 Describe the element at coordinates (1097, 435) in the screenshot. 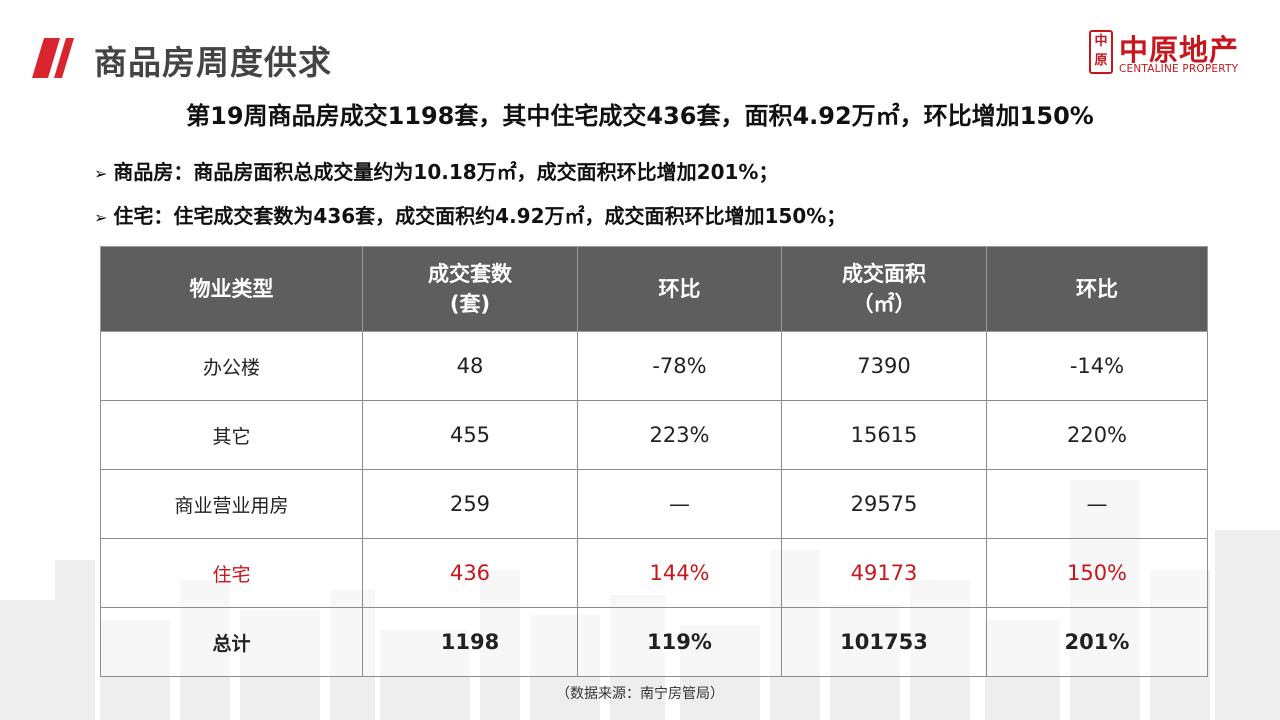

I see `cell-area-change: 220%` at that location.